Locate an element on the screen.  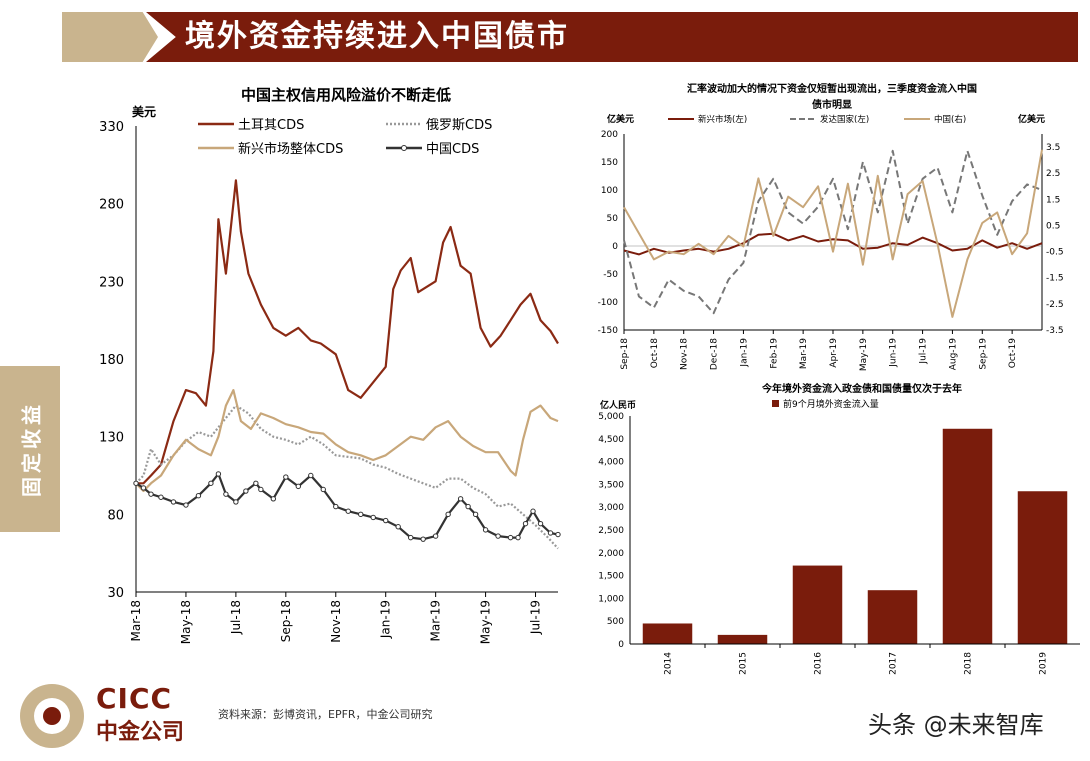
y-tick-label: 3,000 is located at coordinates (611, 508).